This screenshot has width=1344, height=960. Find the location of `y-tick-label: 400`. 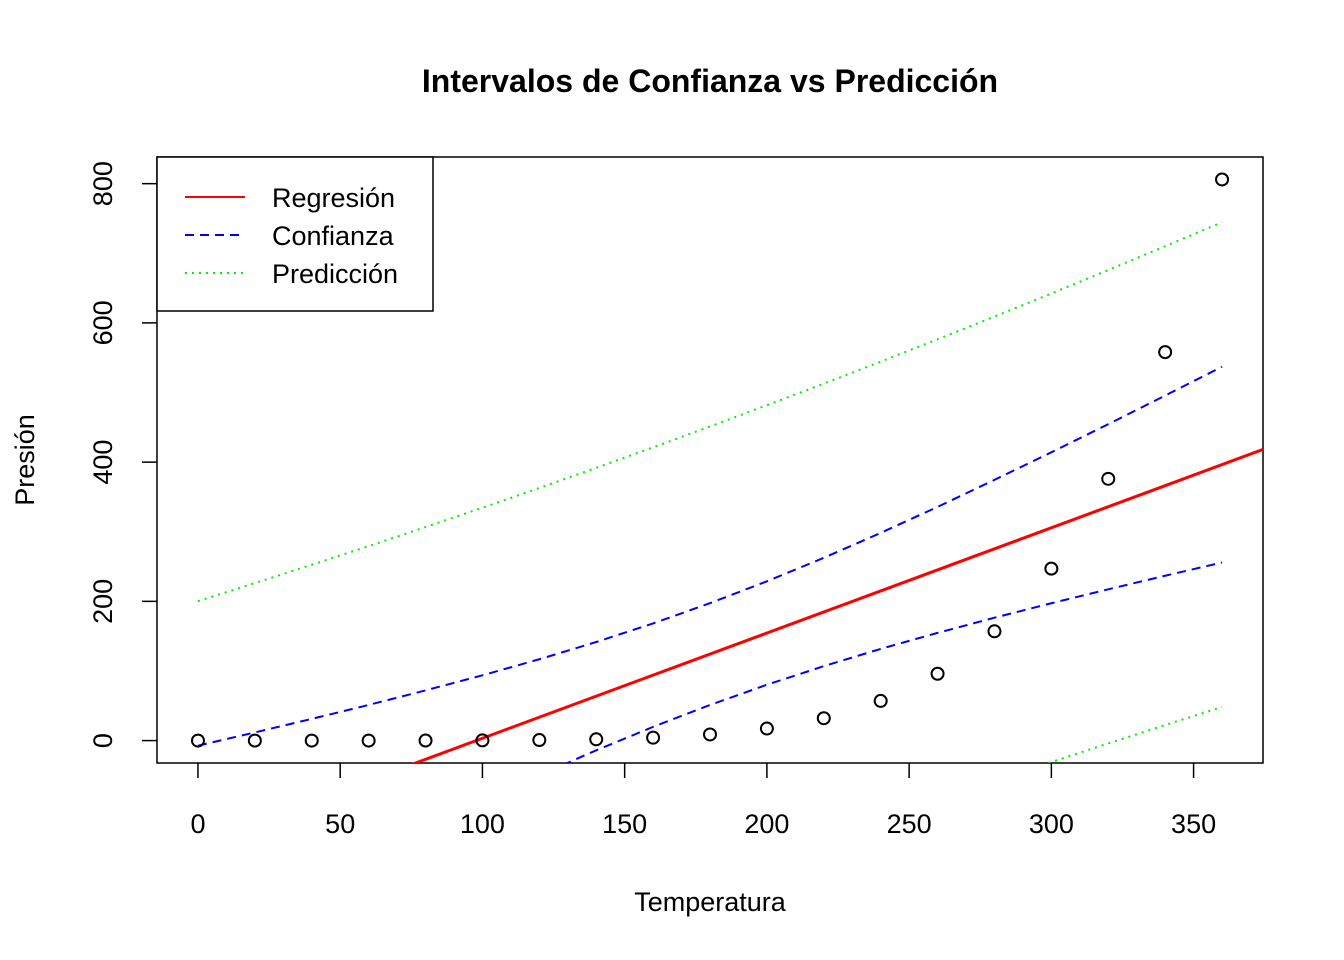

y-tick-label: 400 is located at coordinates (103, 462).